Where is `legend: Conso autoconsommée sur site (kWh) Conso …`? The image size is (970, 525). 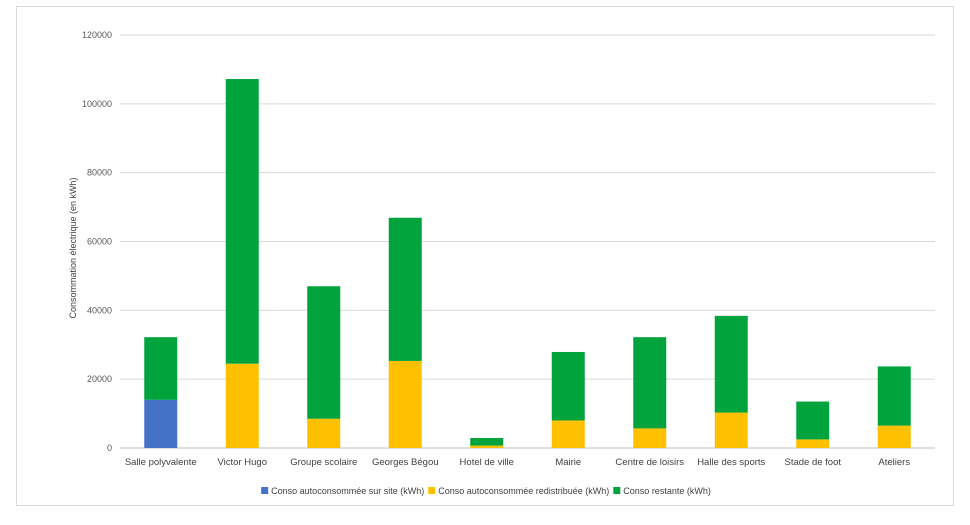
legend: Conso autoconsommée sur site (kWh) Conso … is located at coordinates (486, 491).